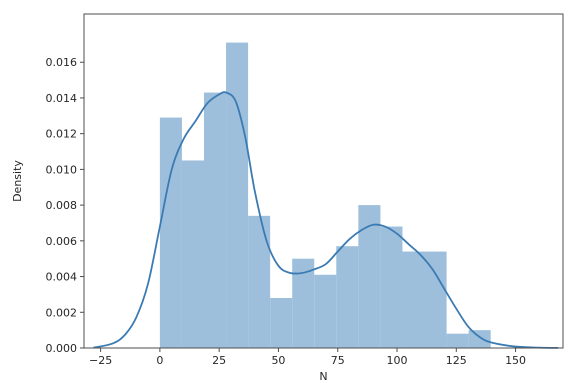 Image resolution: width=569 pixels, height=383 pixels. I want to click on y-tick-label: 0.006, so click(62, 241).